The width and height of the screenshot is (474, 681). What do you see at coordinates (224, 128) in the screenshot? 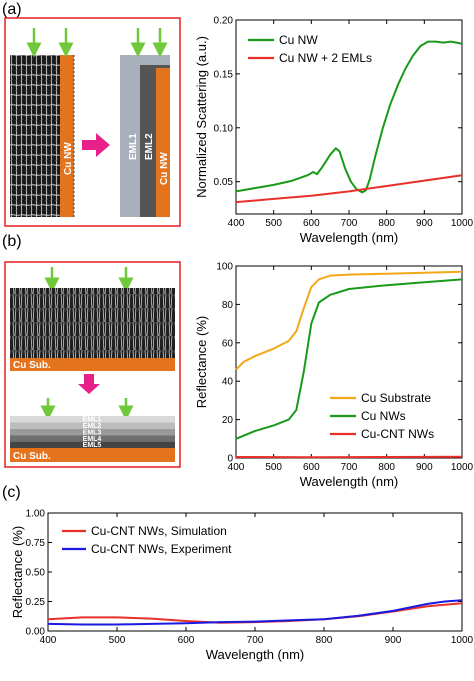
I see `y-tick-label: 0.10` at bounding box center [224, 128].